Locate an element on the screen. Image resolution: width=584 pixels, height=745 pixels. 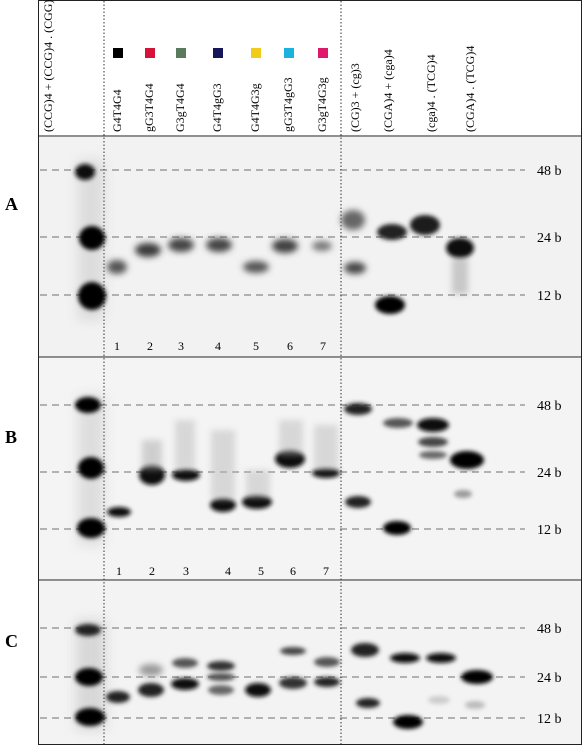
panel-a-lane-number-5: 5 is located at coordinates (256, 346).